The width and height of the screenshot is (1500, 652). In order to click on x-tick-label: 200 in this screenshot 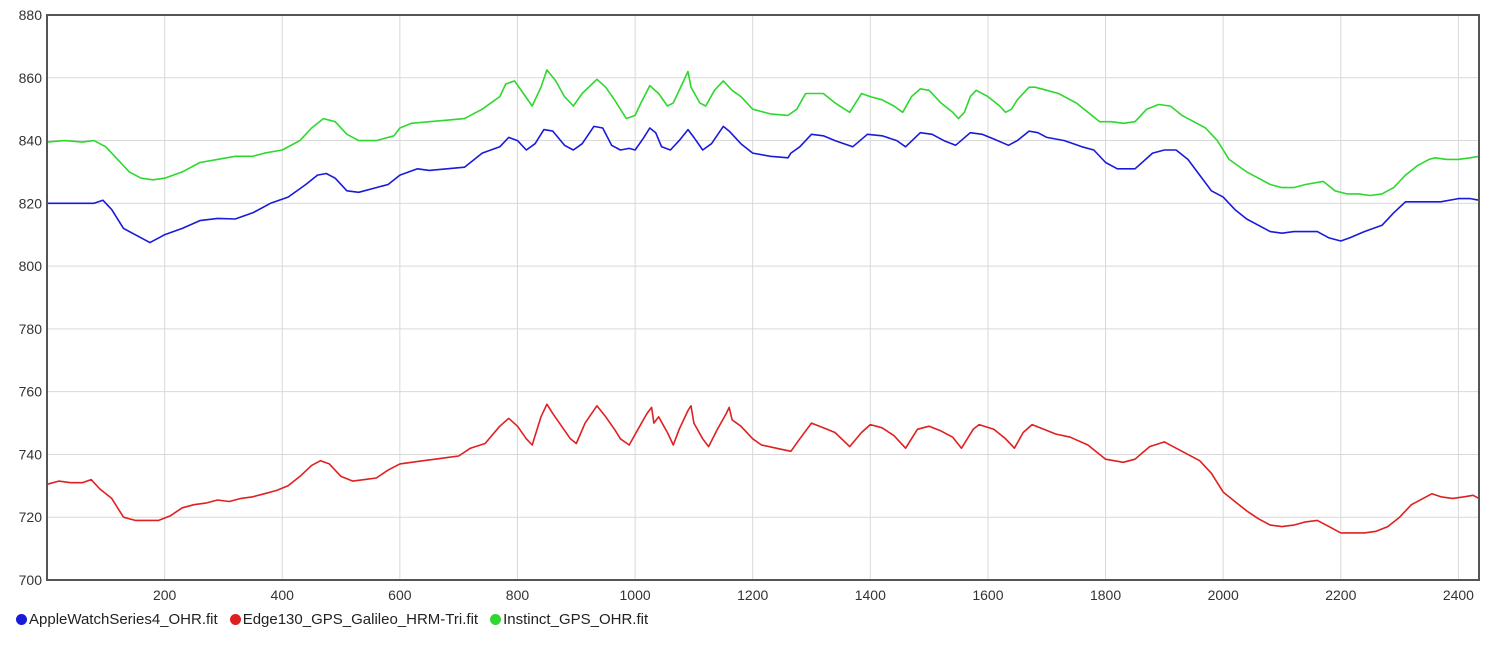, I will do `click(165, 595)`.